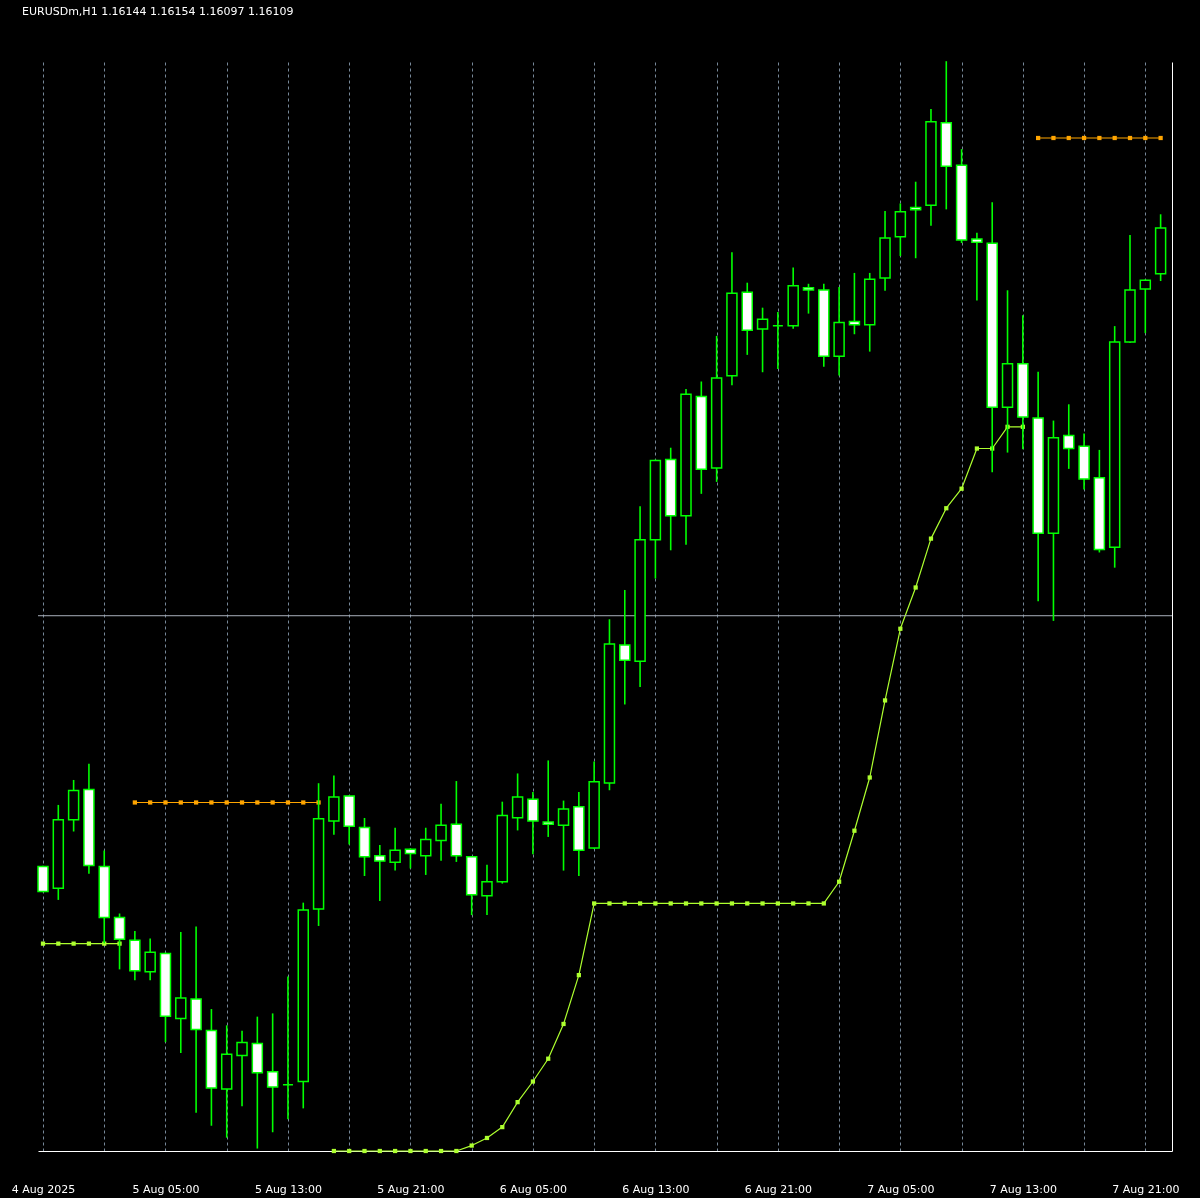 The image size is (1200, 1198). What do you see at coordinates (656, 1189) in the screenshot?
I see `x-tick-label: 6 Aug 13:00` at bounding box center [656, 1189].